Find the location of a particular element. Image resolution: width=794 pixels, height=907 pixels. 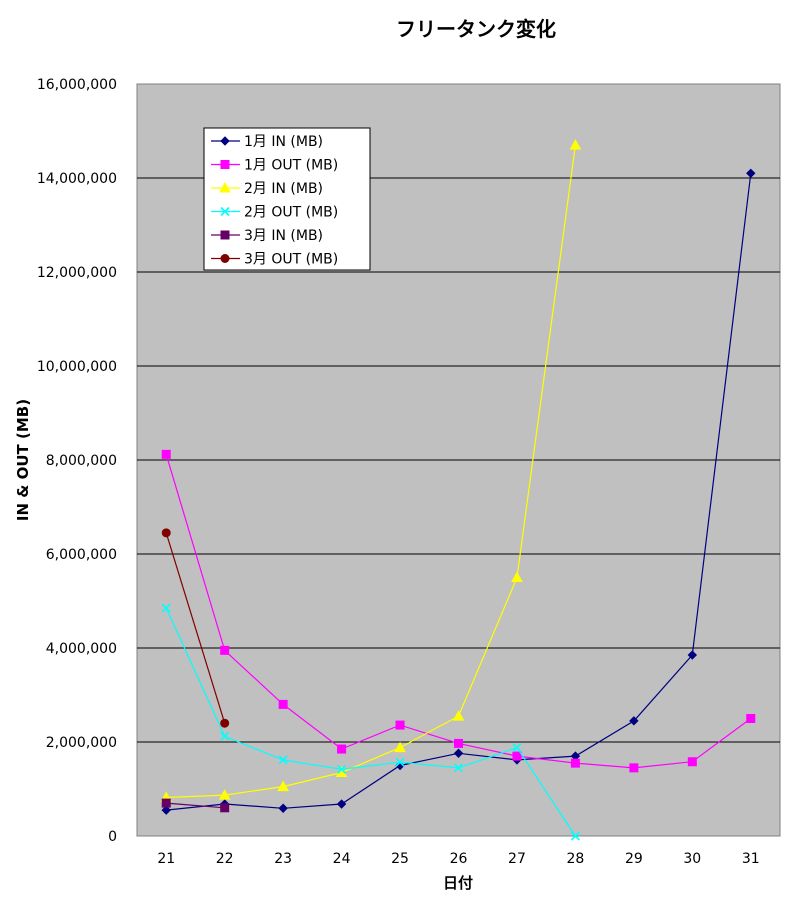

x-tick-label: 31 is located at coordinates (751, 859).